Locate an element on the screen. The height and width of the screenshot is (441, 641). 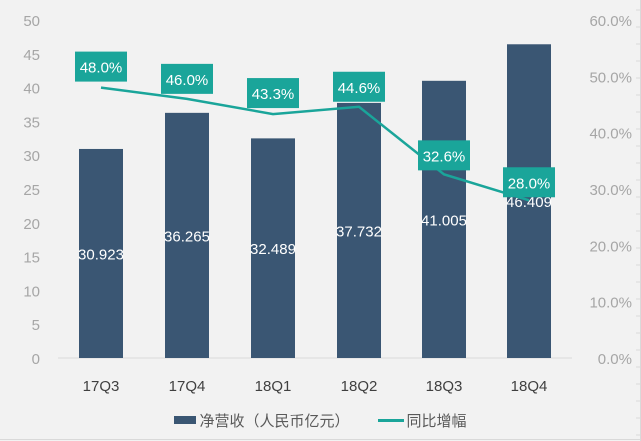
x-axis-labels: 17Q3 17Q4 18Q1 18Q2 18Q3 18Q4 is located at coordinates (315, 386).